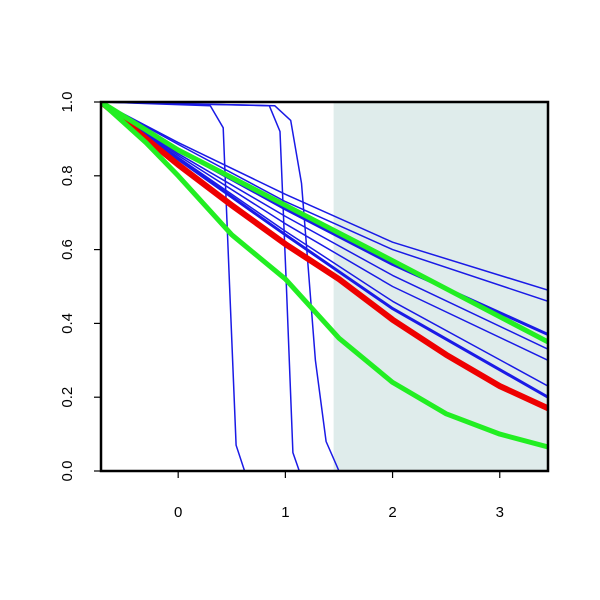  I want to click on x-axis: 0 1 2 3, so click(339, 496).